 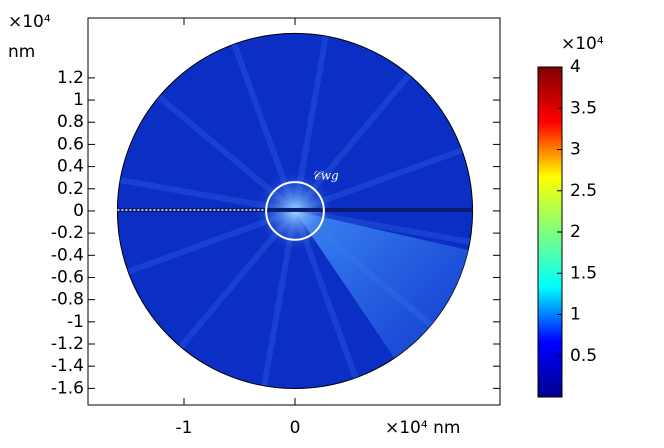 What do you see at coordinates (575, 67) in the screenshot?
I see `colorbar-tick-label: 4` at bounding box center [575, 67].